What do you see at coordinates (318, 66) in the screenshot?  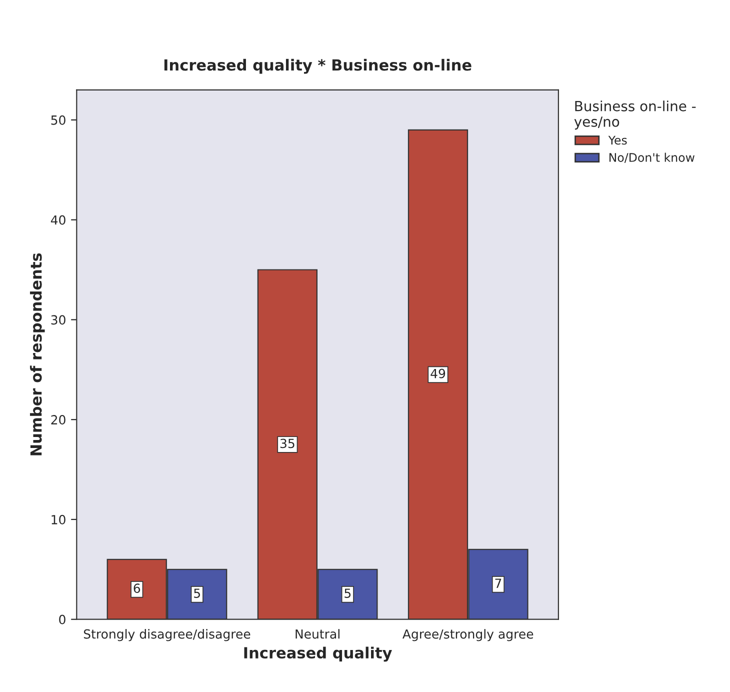 I see `chart-title: Increased quality * Business on-line` at bounding box center [318, 66].